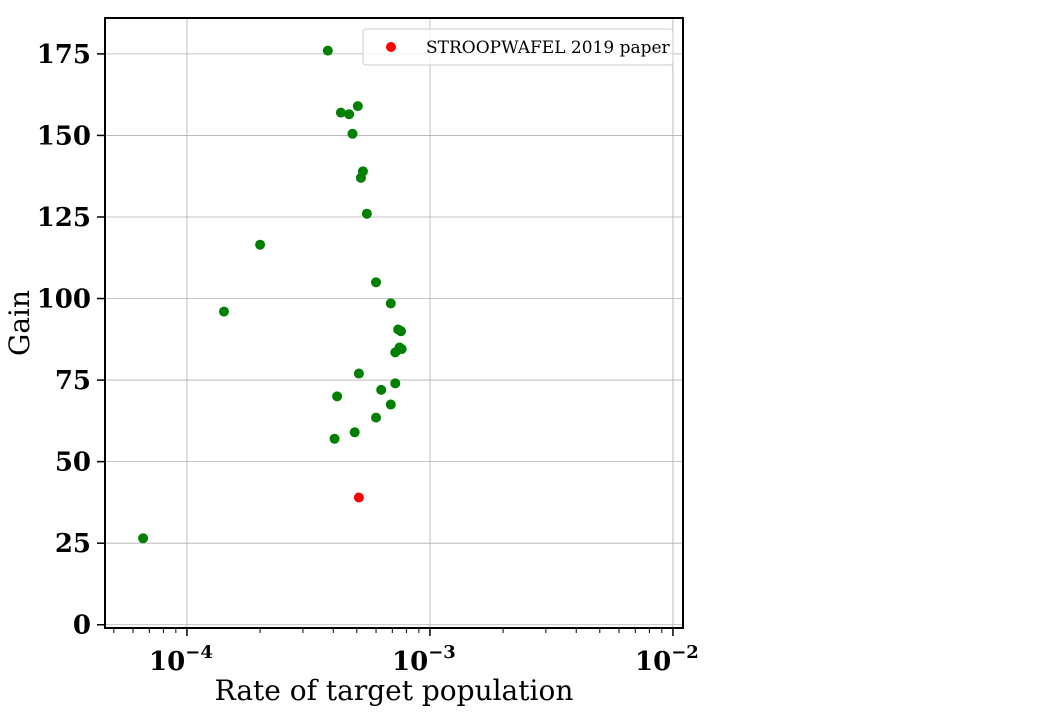 The image size is (1053, 712). Describe the element at coordinates (548, 48) in the screenshot. I see `legend-entry: STROOPWAFEL 2019 paper` at that location.